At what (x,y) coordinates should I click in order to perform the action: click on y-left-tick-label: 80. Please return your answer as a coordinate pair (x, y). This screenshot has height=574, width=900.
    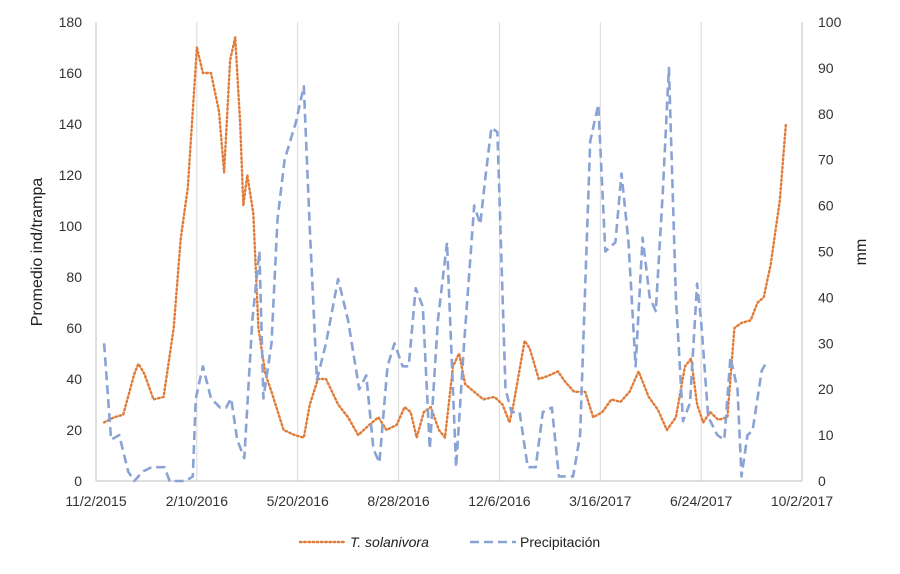
    Looking at the image, I should click on (74, 277).